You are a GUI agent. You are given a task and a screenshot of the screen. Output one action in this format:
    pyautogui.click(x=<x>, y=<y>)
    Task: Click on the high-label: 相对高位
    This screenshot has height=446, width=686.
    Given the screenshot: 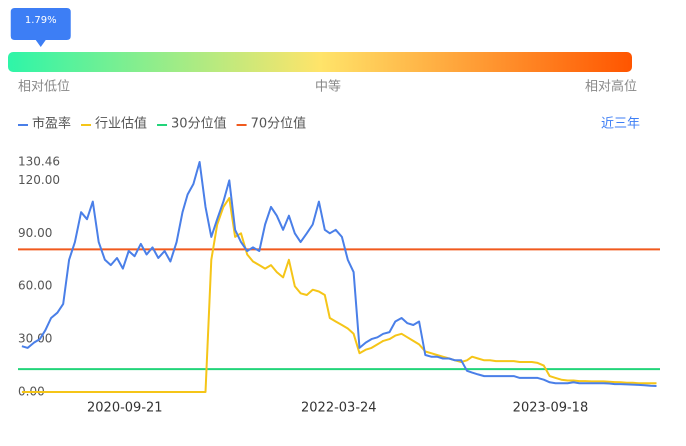 What is the action you would take?
    pyautogui.click(x=611, y=87)
    